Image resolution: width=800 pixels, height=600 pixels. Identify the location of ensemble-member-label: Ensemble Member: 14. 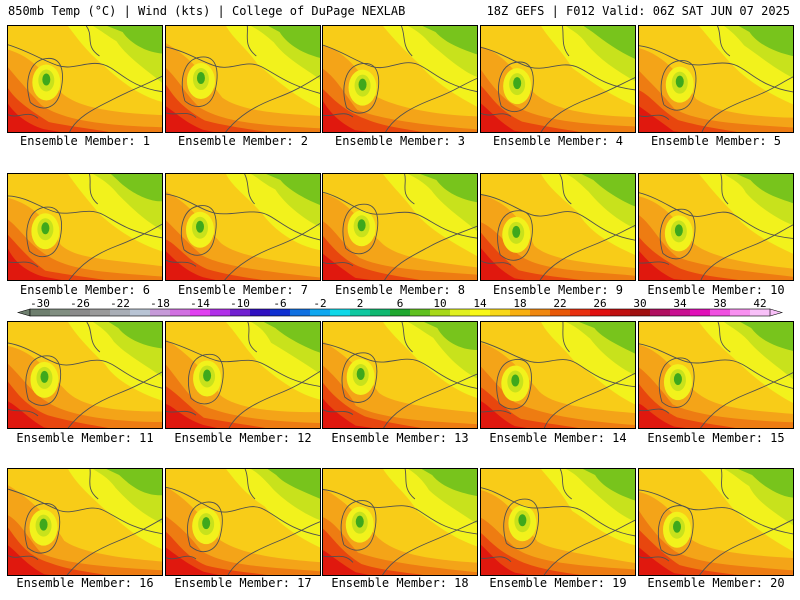
(558, 438).